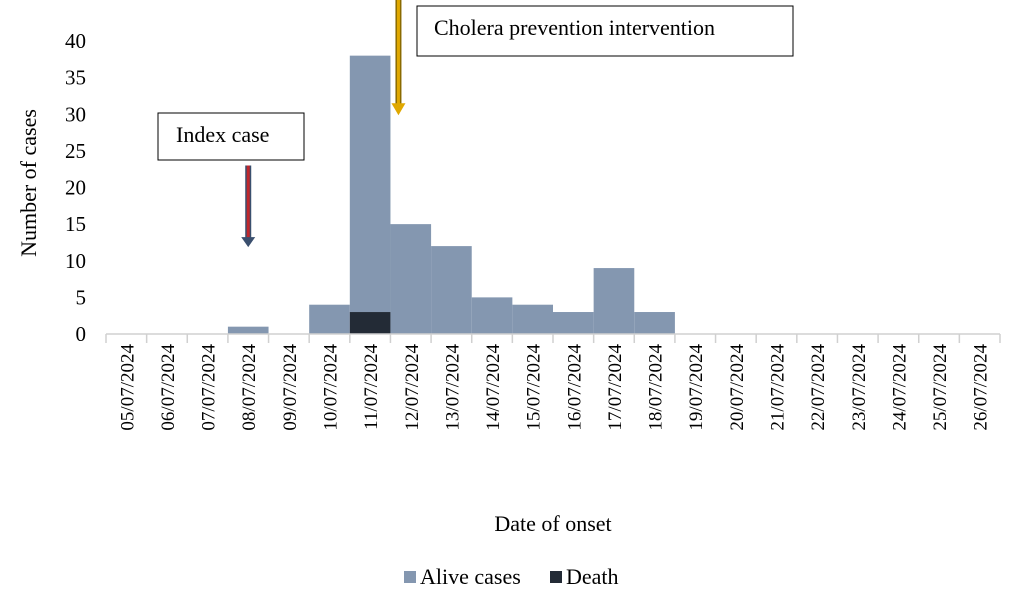 The width and height of the screenshot is (1024, 601). I want to click on x-axis-title: Date of onset, so click(552, 523).